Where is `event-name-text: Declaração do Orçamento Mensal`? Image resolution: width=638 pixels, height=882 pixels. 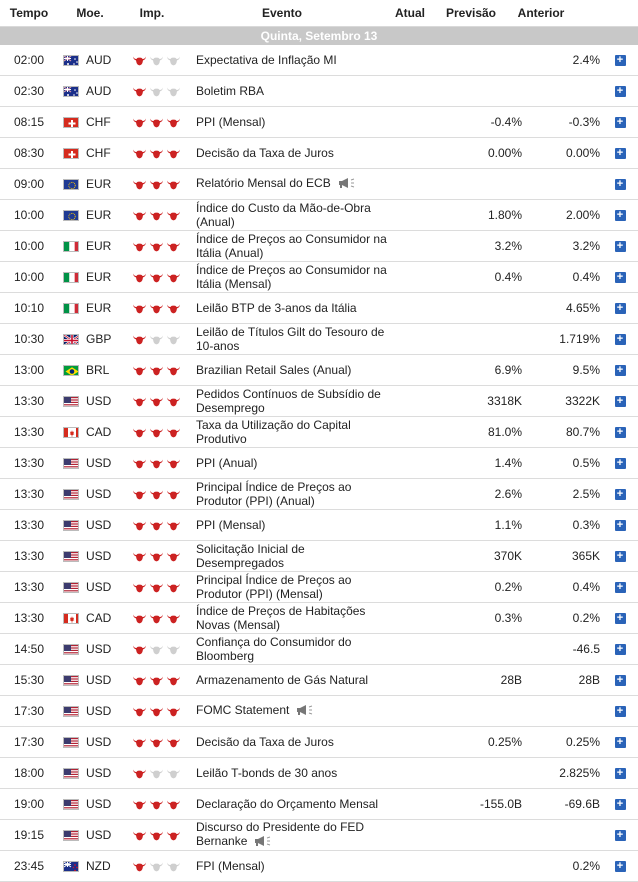
event-name-text: Declaração do Orçamento Mensal is located at coordinates (287, 804).